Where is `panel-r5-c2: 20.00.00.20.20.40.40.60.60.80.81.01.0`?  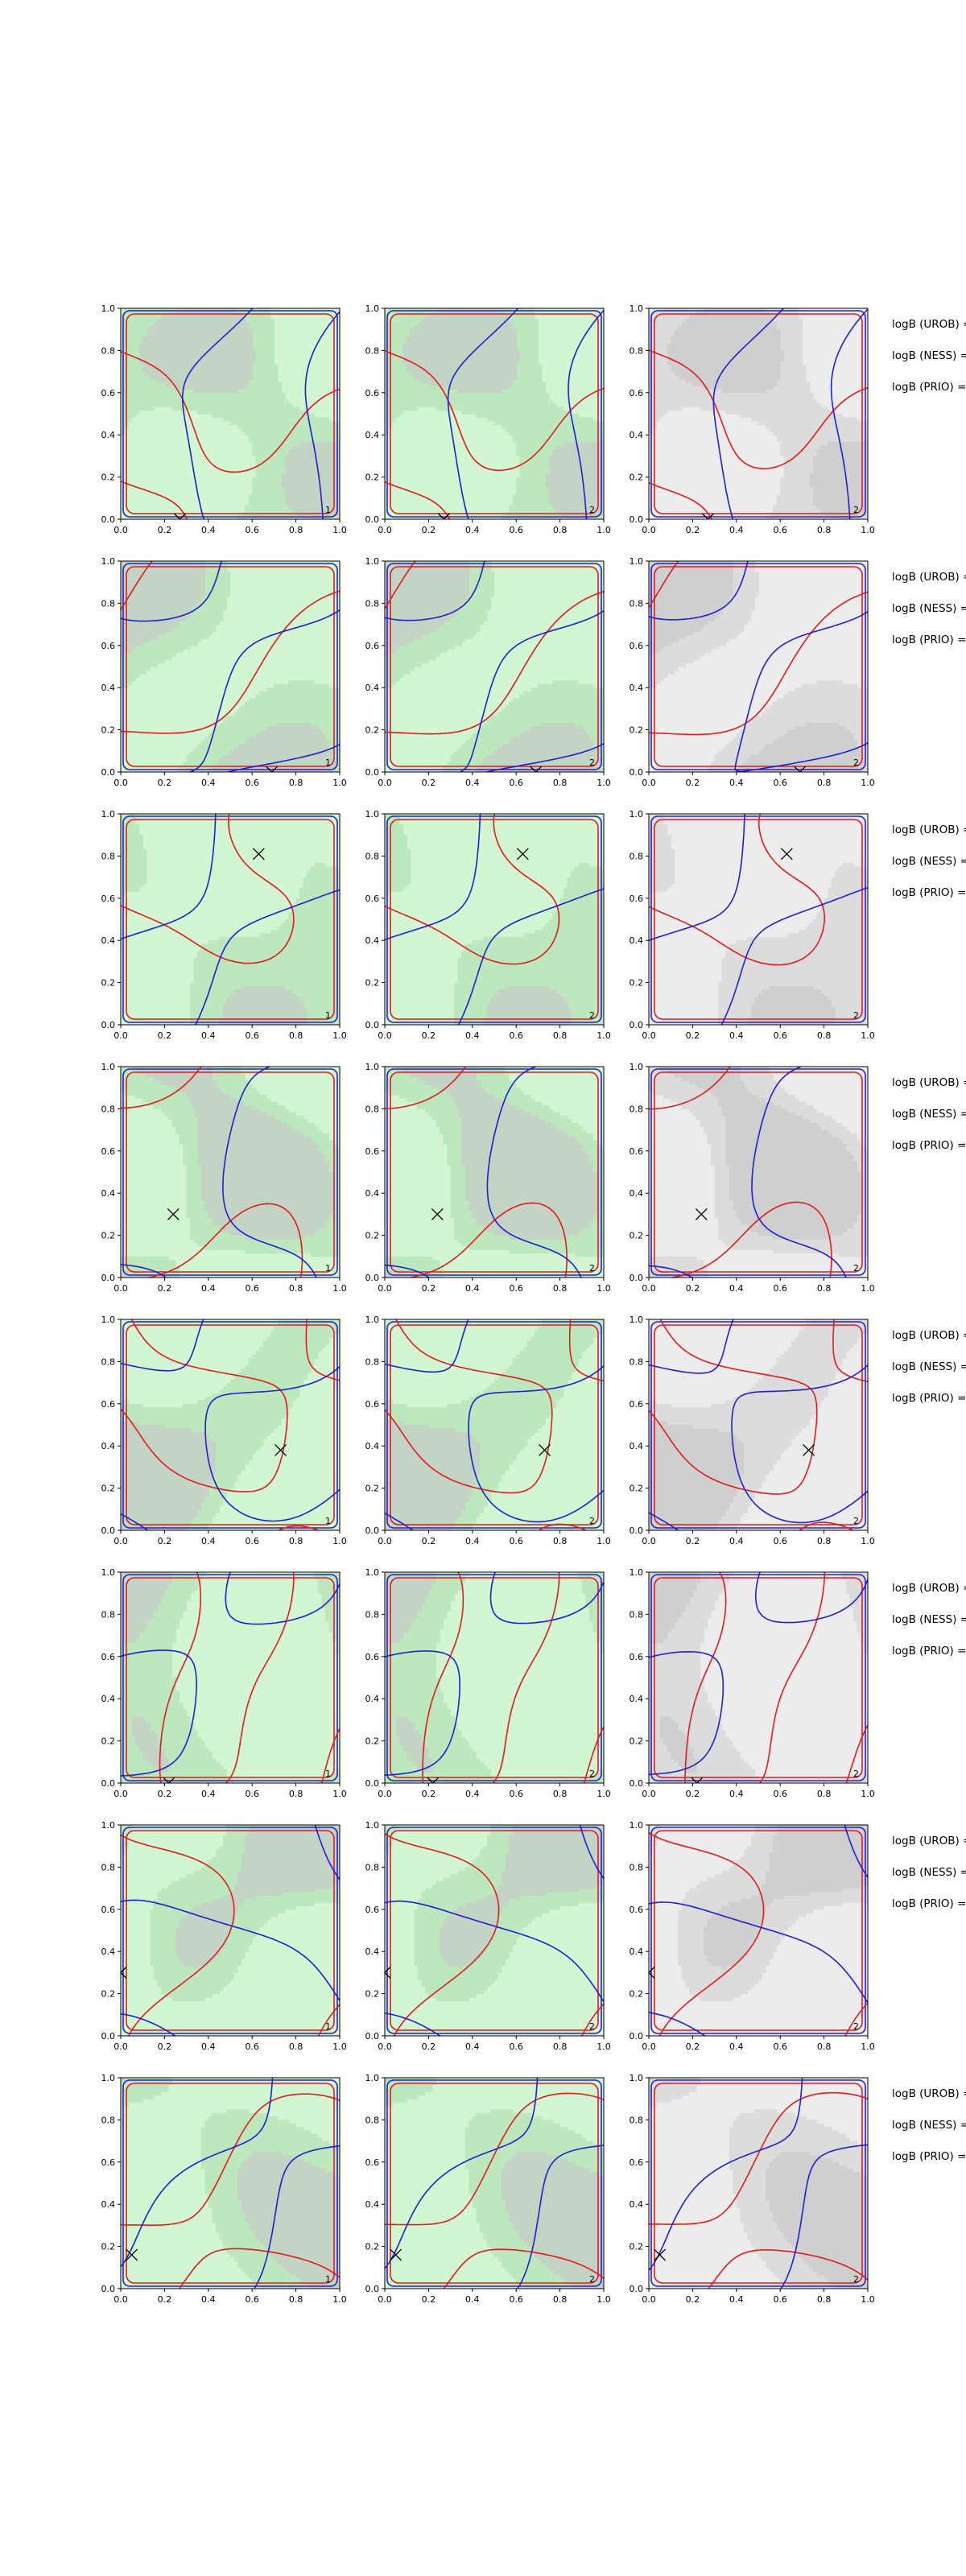
panel-r5-c2: 20.00.00.20.20.40.40.60.60.80.81.01.0 is located at coordinates (488, 1430).